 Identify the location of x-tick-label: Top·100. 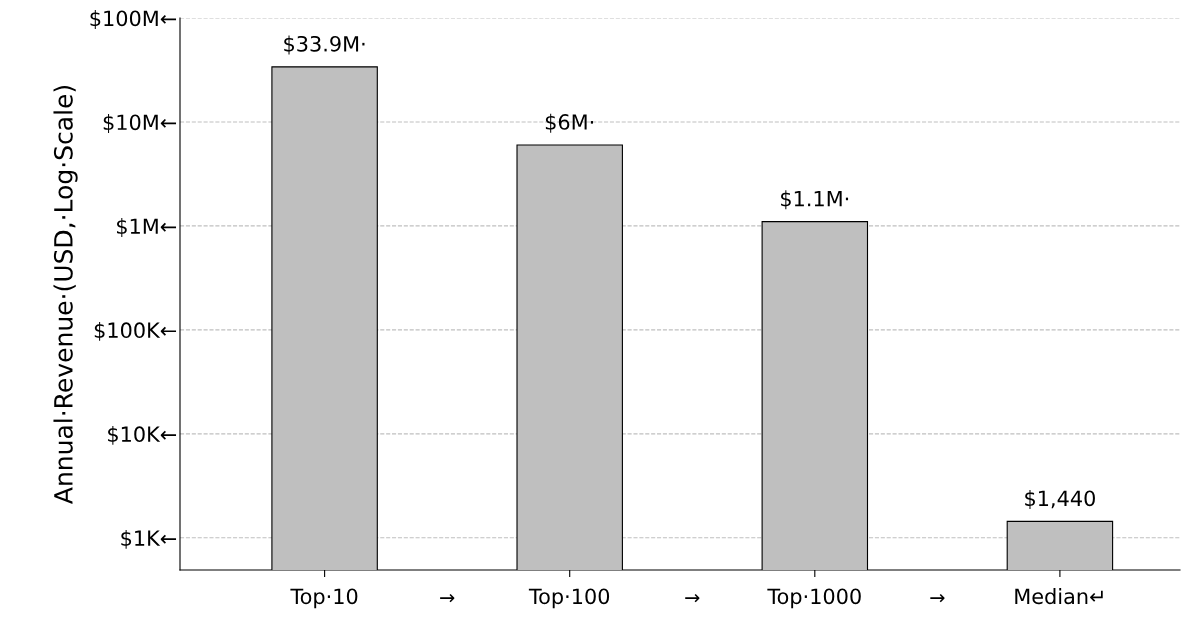
(569, 598).